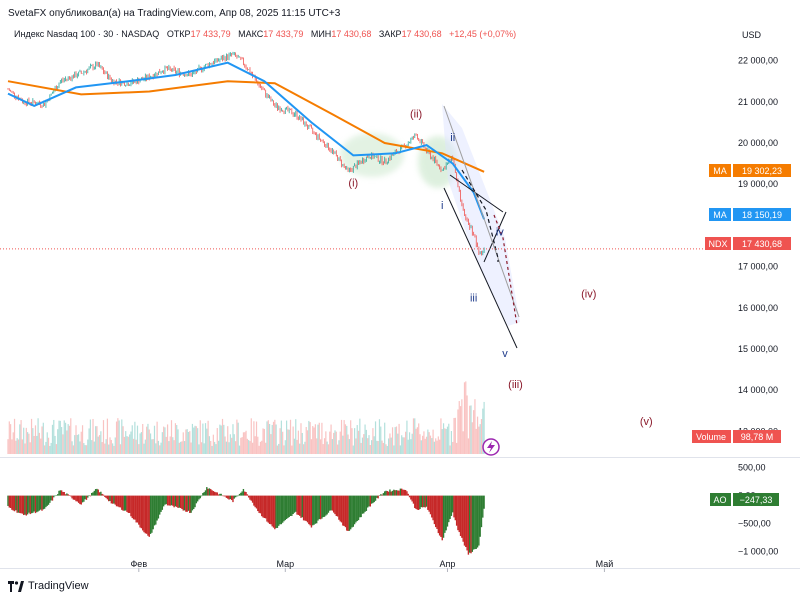 This screenshot has height=606, width=800. I want to click on lightning-icon, so click(491, 447).